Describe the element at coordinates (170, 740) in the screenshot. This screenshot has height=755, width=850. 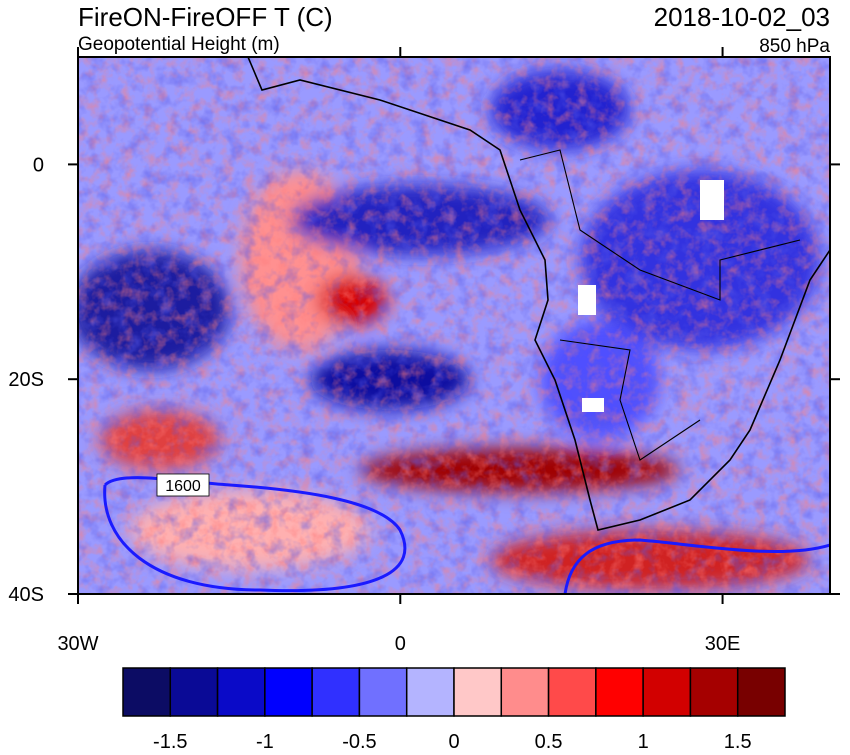
I see `colorbar-label: -1.5` at that location.